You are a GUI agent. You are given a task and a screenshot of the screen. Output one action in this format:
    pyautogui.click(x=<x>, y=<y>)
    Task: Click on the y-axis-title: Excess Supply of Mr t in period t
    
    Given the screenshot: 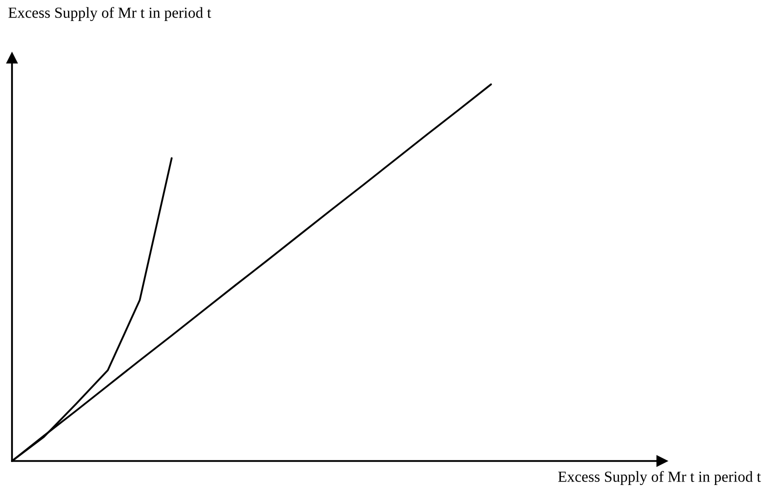 What is the action you would take?
    pyautogui.click(x=110, y=14)
    